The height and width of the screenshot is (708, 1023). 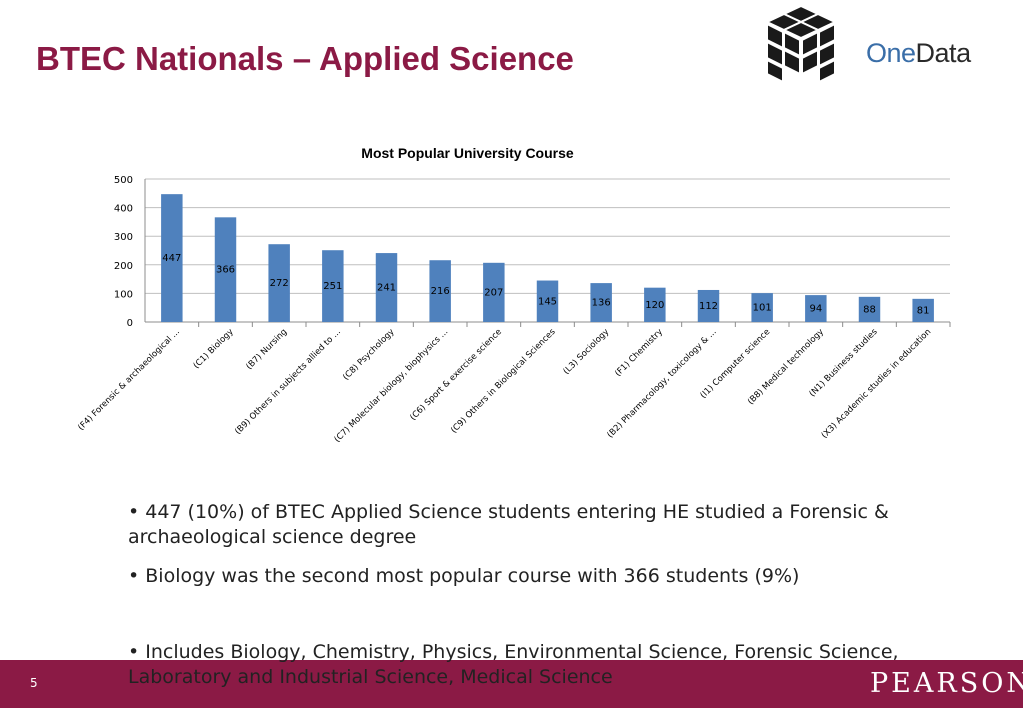 I want to click on footer-bar, so click(x=511, y=684).